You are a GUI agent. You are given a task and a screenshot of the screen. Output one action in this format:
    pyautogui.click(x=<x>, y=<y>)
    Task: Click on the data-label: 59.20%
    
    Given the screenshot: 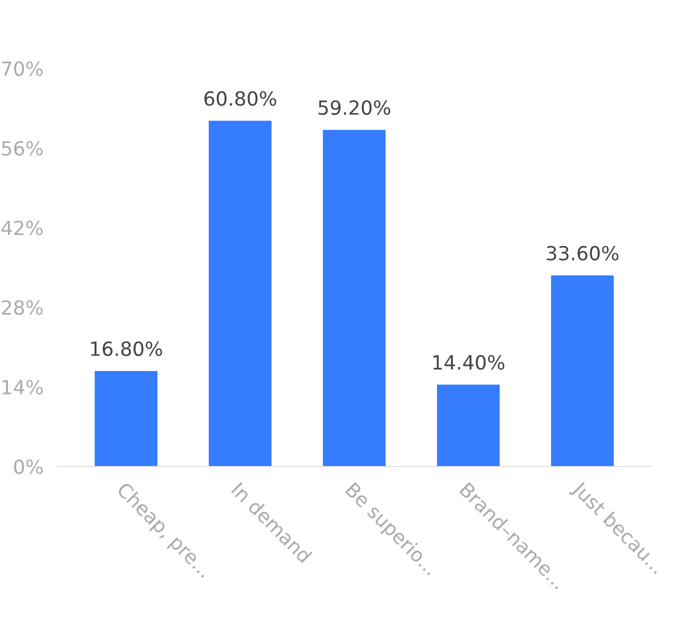 What is the action you would take?
    pyautogui.click(x=354, y=107)
    